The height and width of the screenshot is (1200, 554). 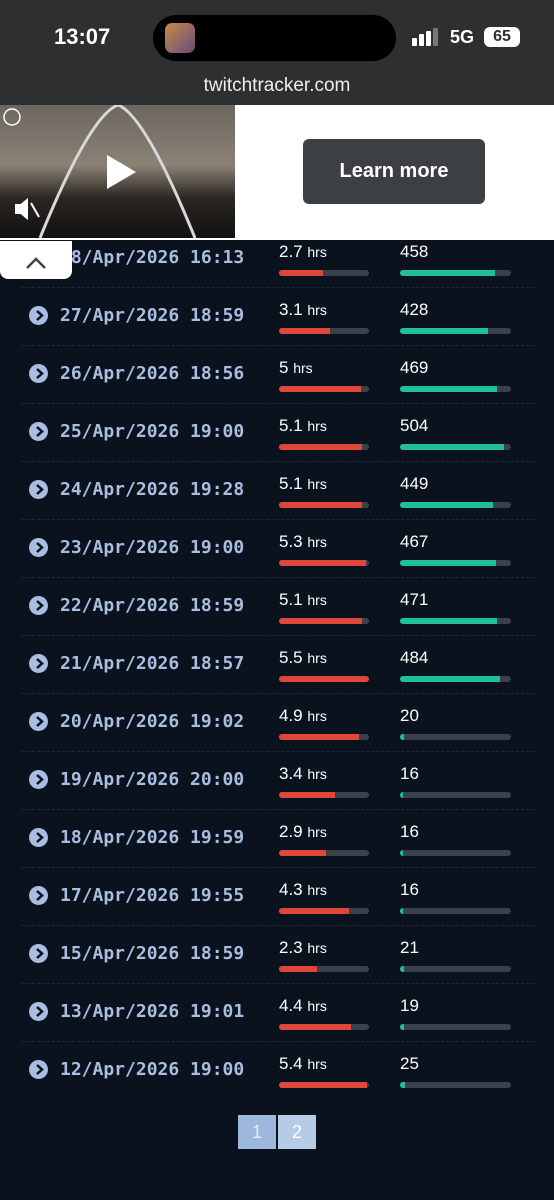 What do you see at coordinates (291, 251) in the screenshot?
I see `hours-value: 2.7` at bounding box center [291, 251].